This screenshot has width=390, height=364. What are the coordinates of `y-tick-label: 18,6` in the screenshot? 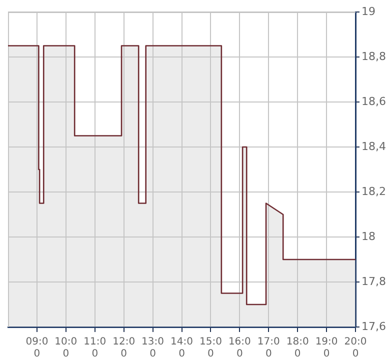 It's located at (374, 101).